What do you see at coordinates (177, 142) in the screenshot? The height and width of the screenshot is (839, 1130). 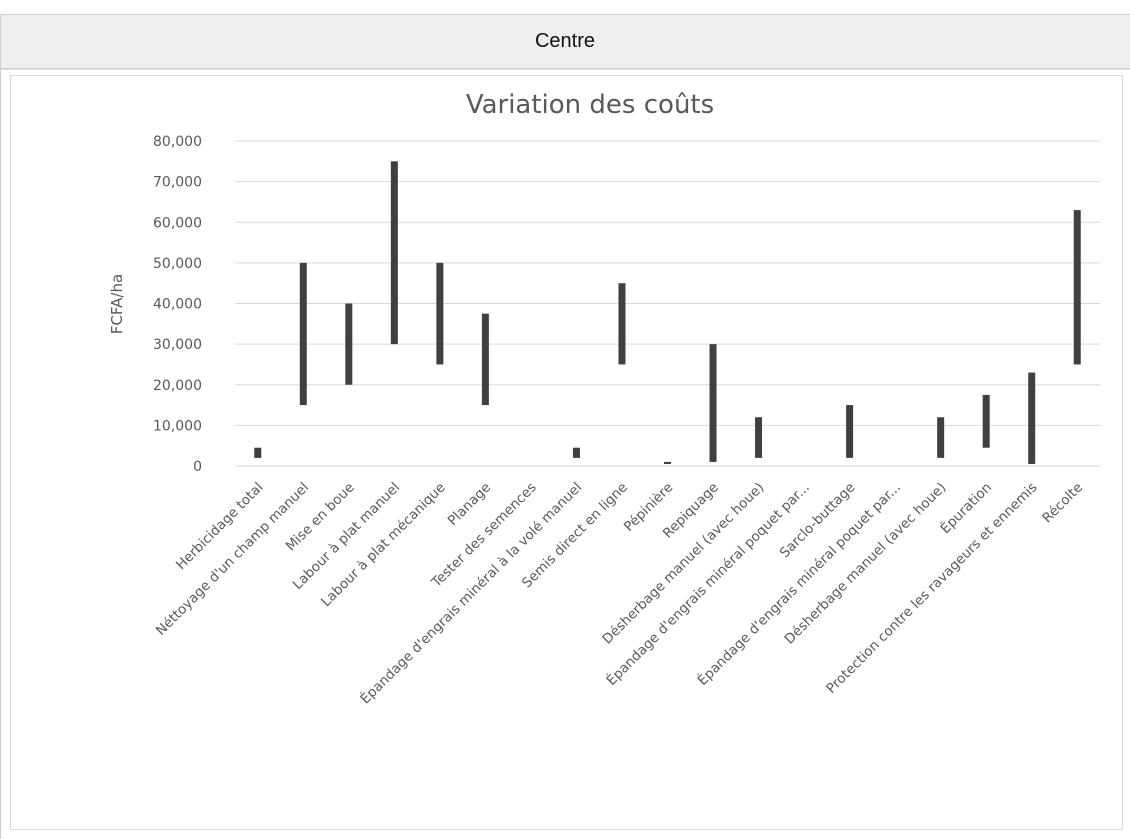 I see `y-tick-label: 80,000` at bounding box center [177, 142].